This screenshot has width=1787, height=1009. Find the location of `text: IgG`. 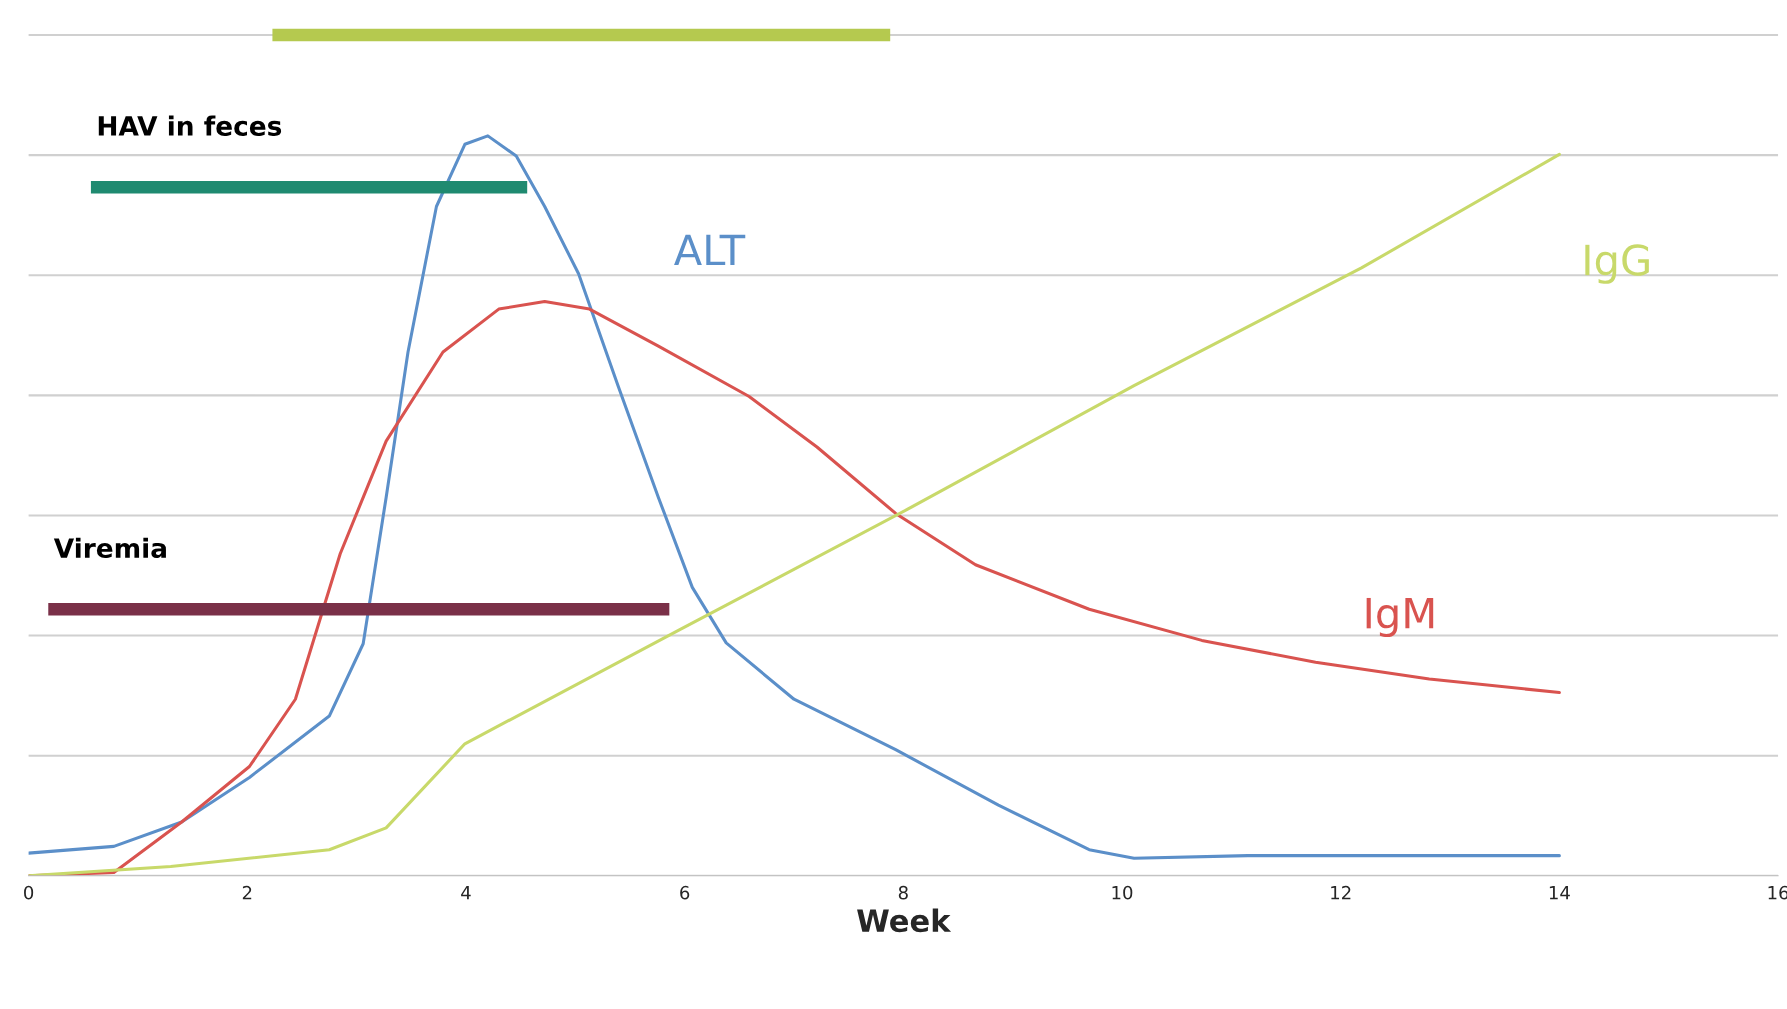

text: IgG is located at coordinates (1617, 264).